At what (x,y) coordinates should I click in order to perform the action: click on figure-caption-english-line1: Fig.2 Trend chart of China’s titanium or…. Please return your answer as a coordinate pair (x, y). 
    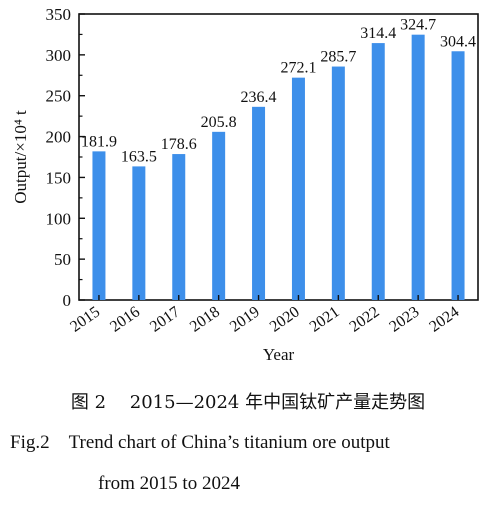
    Looking at the image, I should click on (200, 442).